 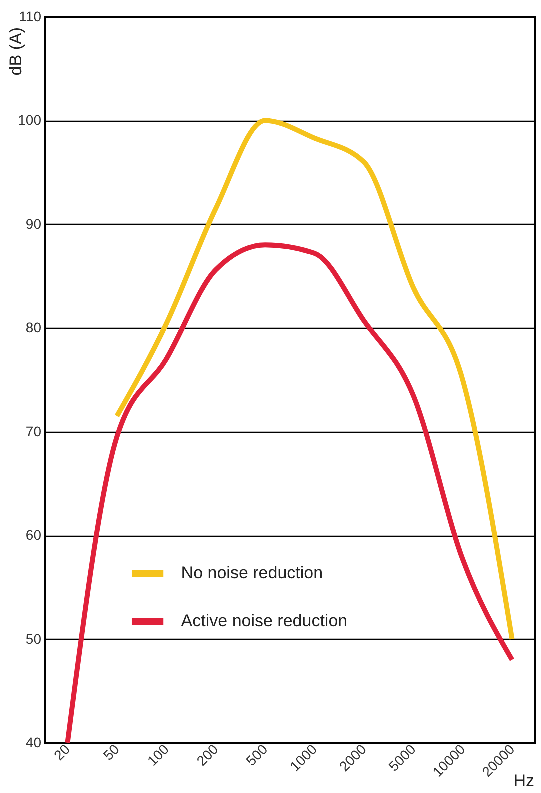 What do you see at coordinates (208, 754) in the screenshot?
I see `x-tick-label: 200` at bounding box center [208, 754].